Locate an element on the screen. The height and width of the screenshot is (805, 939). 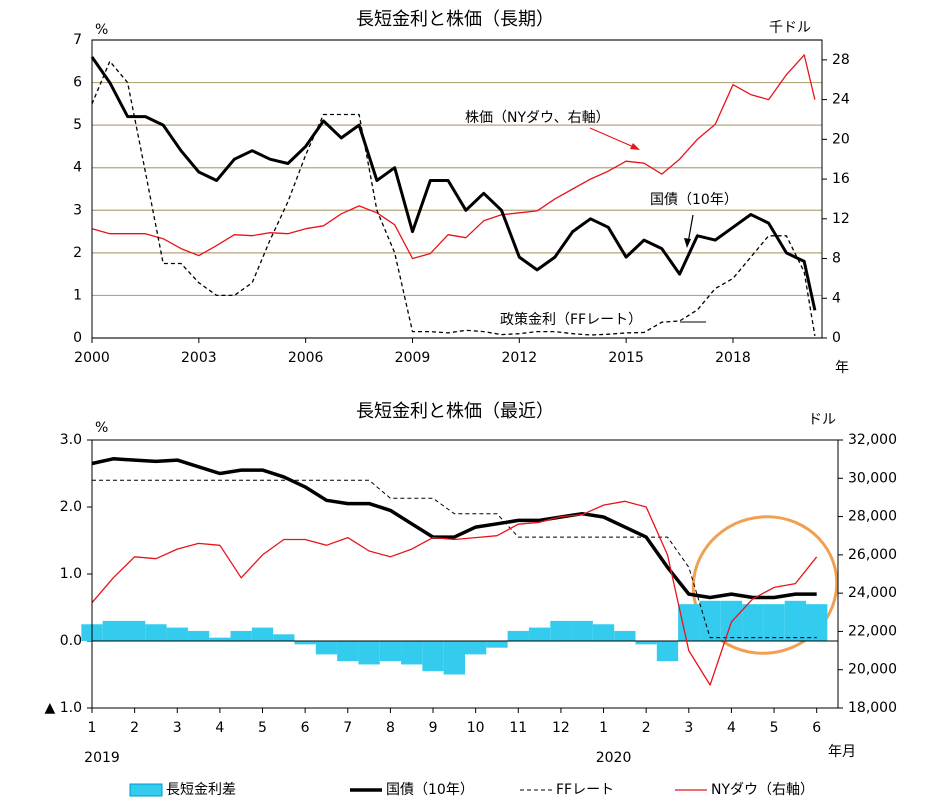
x-tick-label: 2009 is located at coordinates (413, 358).